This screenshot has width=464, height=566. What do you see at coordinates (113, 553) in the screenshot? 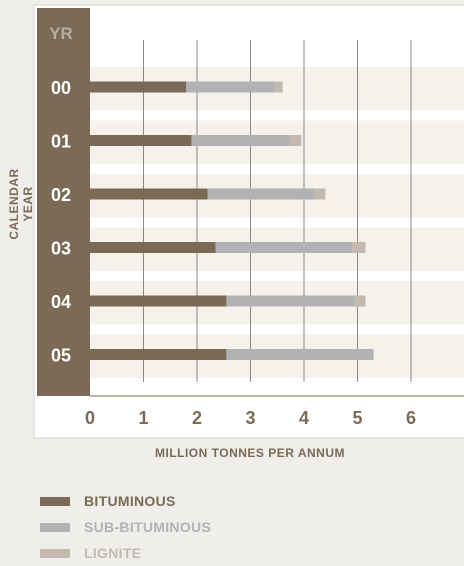
I see `legend-label: LIGNITE` at bounding box center [113, 553].